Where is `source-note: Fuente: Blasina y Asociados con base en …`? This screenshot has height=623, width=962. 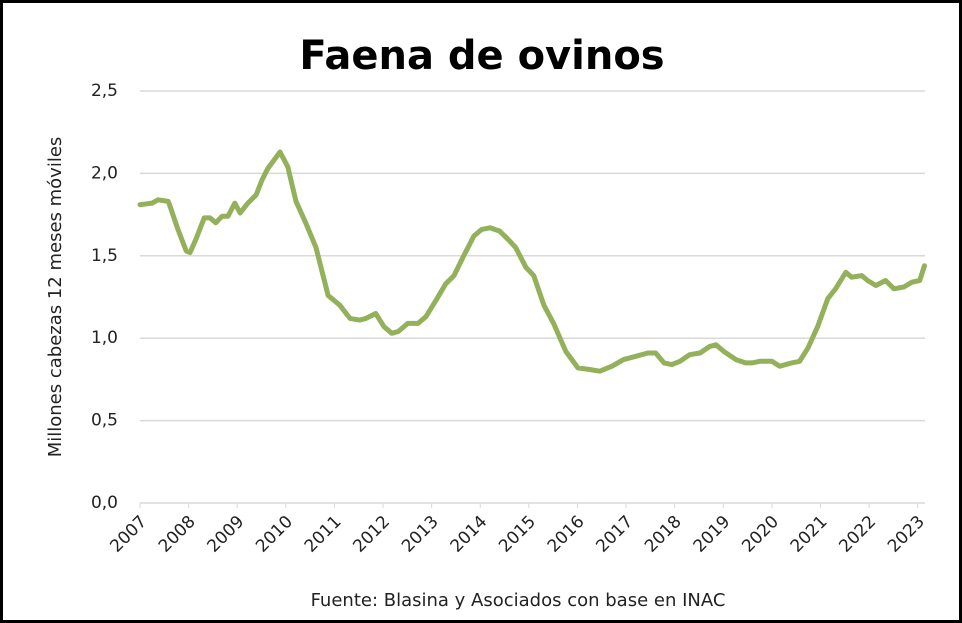 source-note: Fuente: Blasina y Asociados con base en … is located at coordinates (518, 600).